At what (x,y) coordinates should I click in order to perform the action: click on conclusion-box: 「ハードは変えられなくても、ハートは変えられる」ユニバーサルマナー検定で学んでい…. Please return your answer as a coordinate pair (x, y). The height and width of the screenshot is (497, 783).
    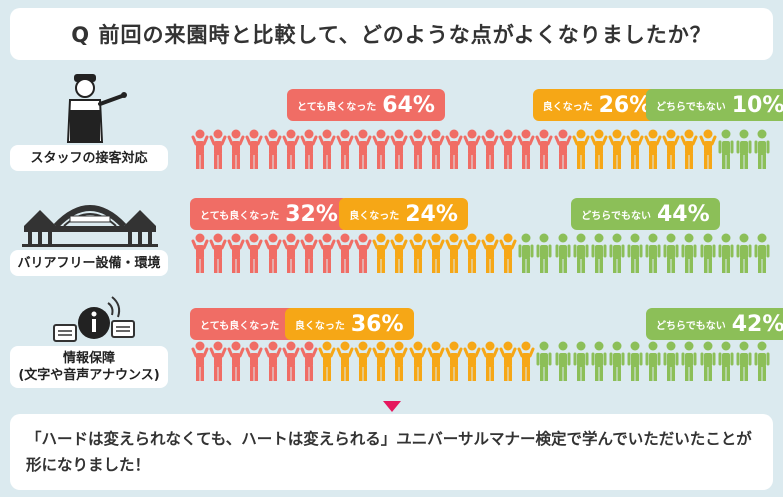
    Looking at the image, I should click on (391, 452).